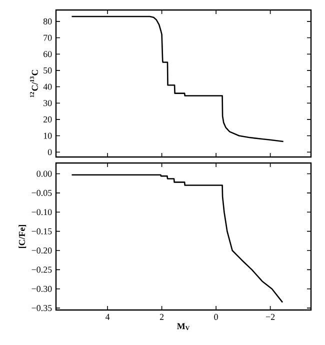 The image size is (325, 345). Describe the element at coordinates (270, 317) in the screenshot. I see `x-tick-label: −2` at that location.